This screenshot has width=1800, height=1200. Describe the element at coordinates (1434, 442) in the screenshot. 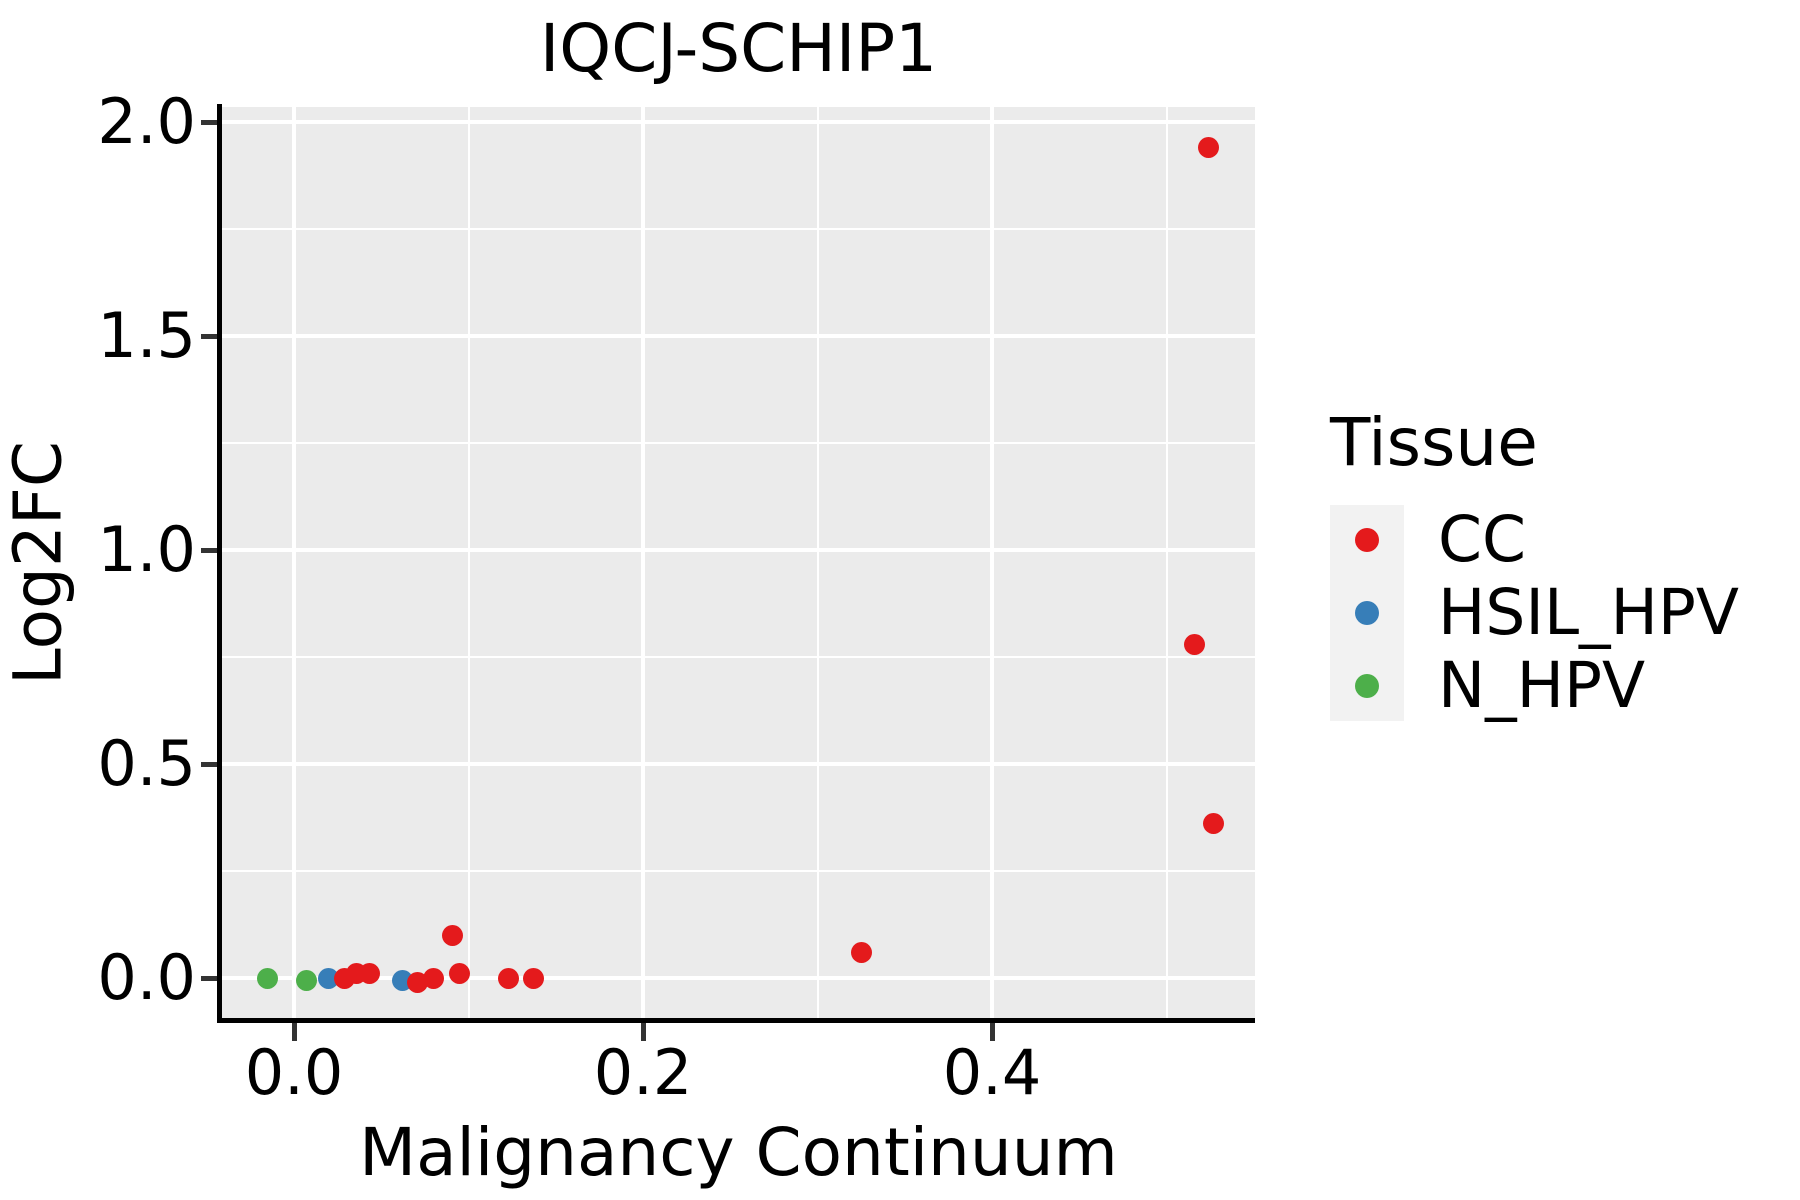

I see `legend-title: Tissue` at that location.